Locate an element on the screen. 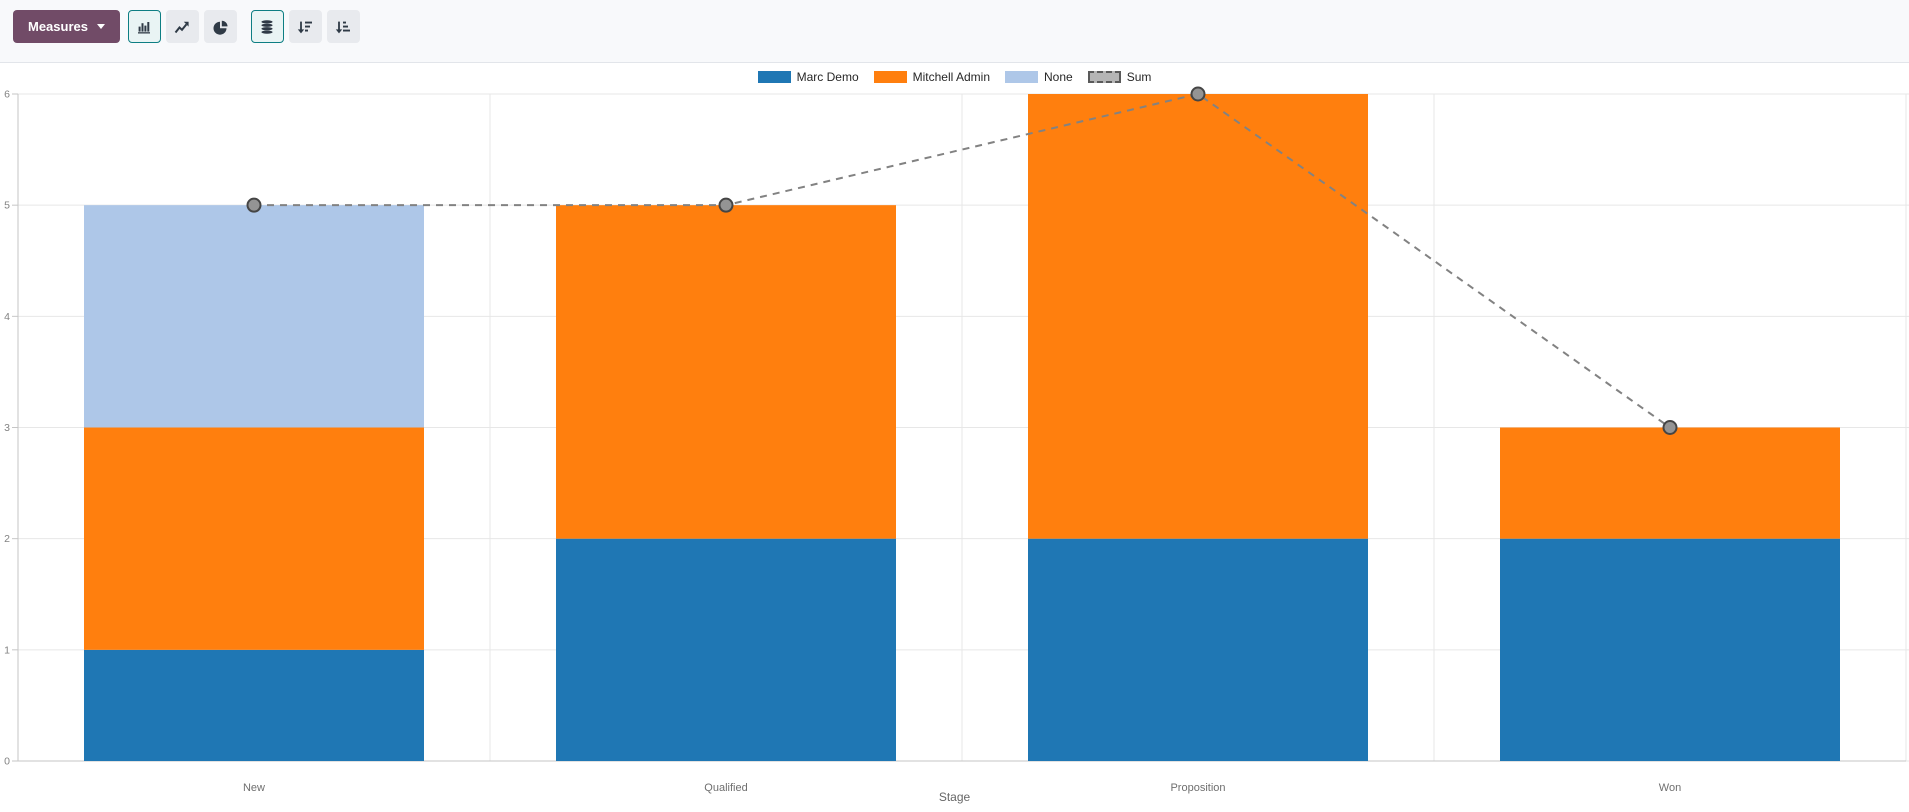 This screenshot has height=812, width=1909. sort-ascending-icon is located at coordinates (343, 27).